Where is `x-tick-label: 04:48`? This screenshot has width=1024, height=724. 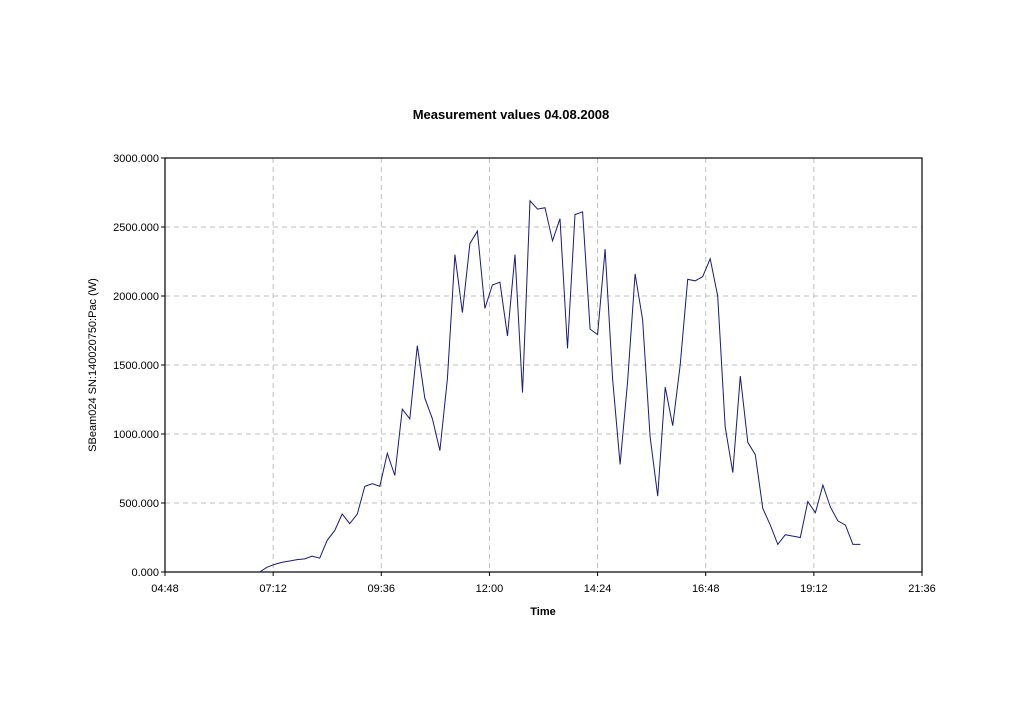
x-tick-label: 04:48 is located at coordinates (165, 589).